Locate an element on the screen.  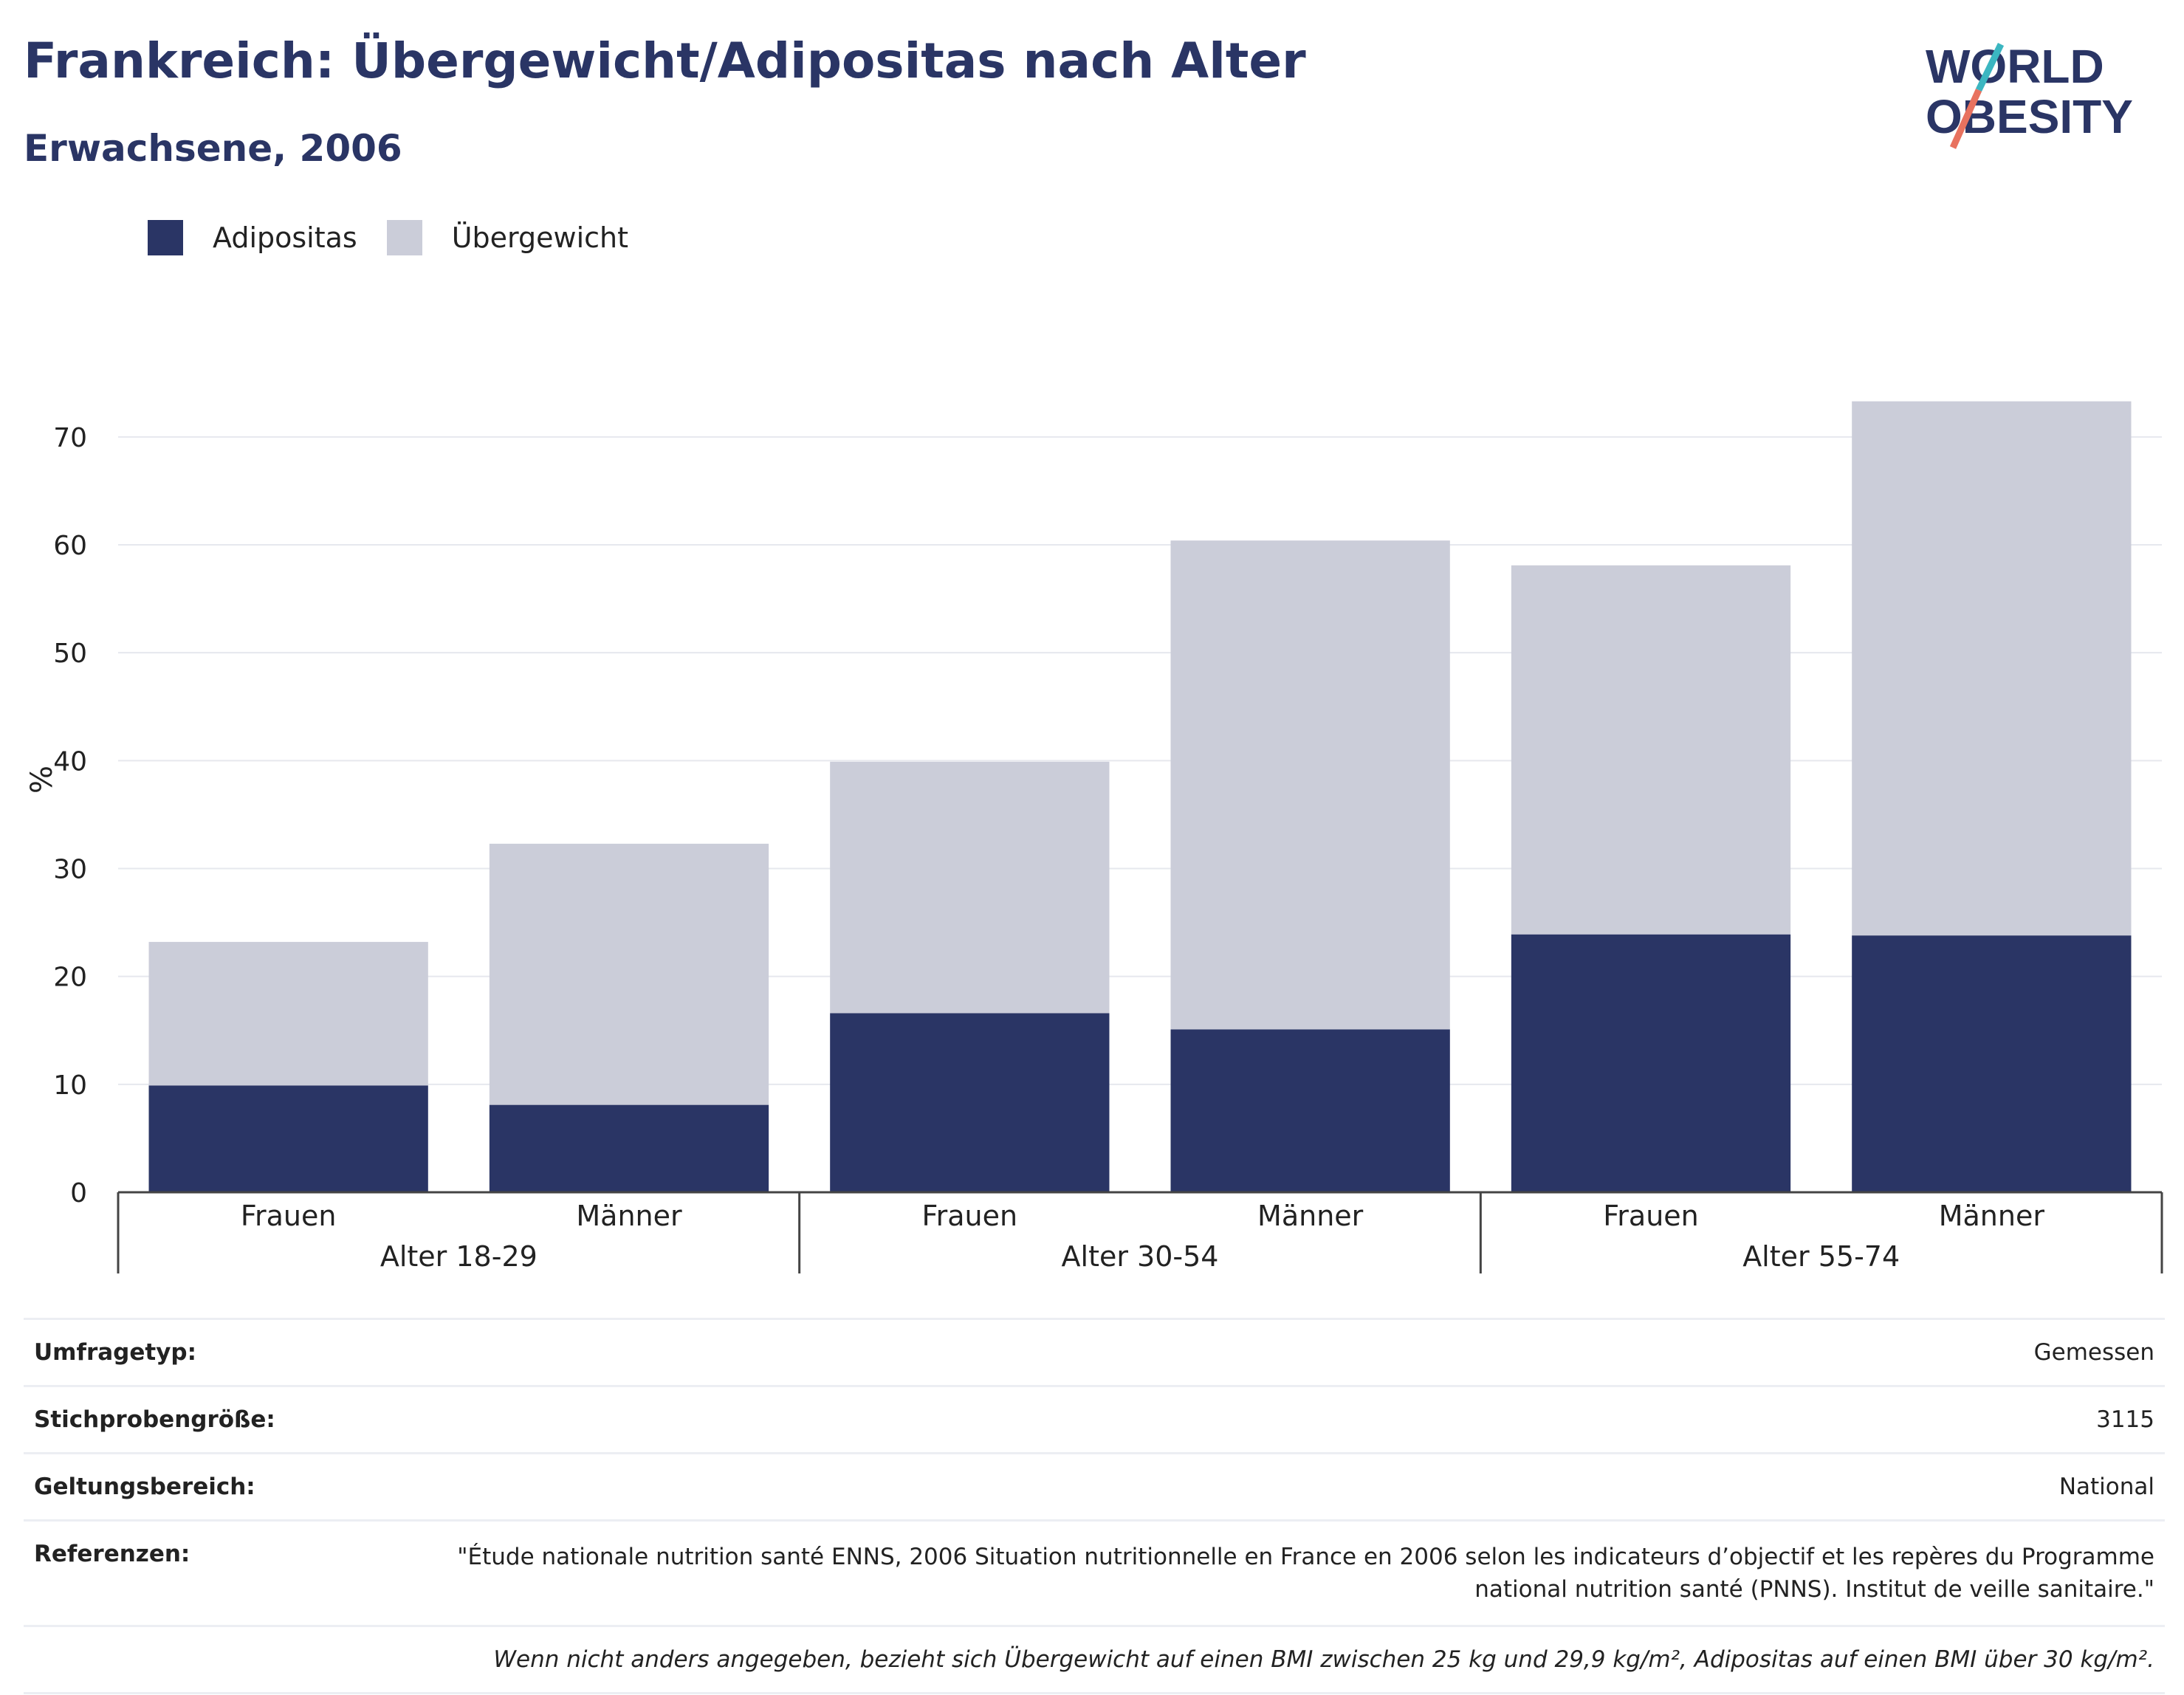
y-tick-label: 0 is located at coordinates (79, 1193).